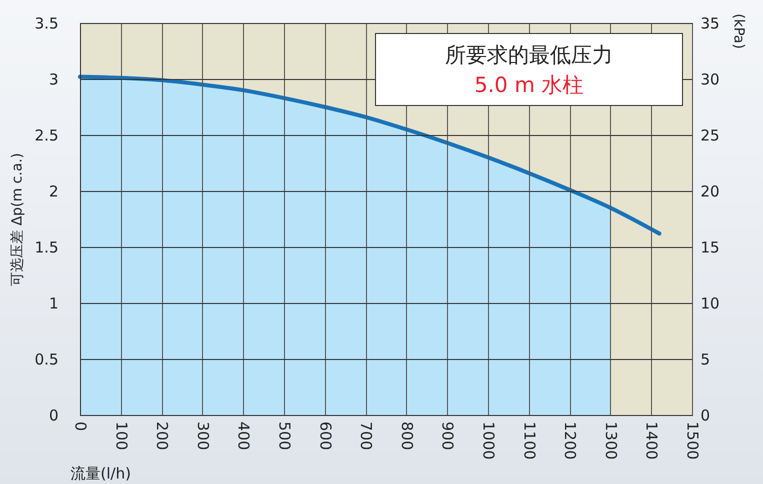  What do you see at coordinates (81, 427) in the screenshot?
I see `x-tick-label: 0` at bounding box center [81, 427].